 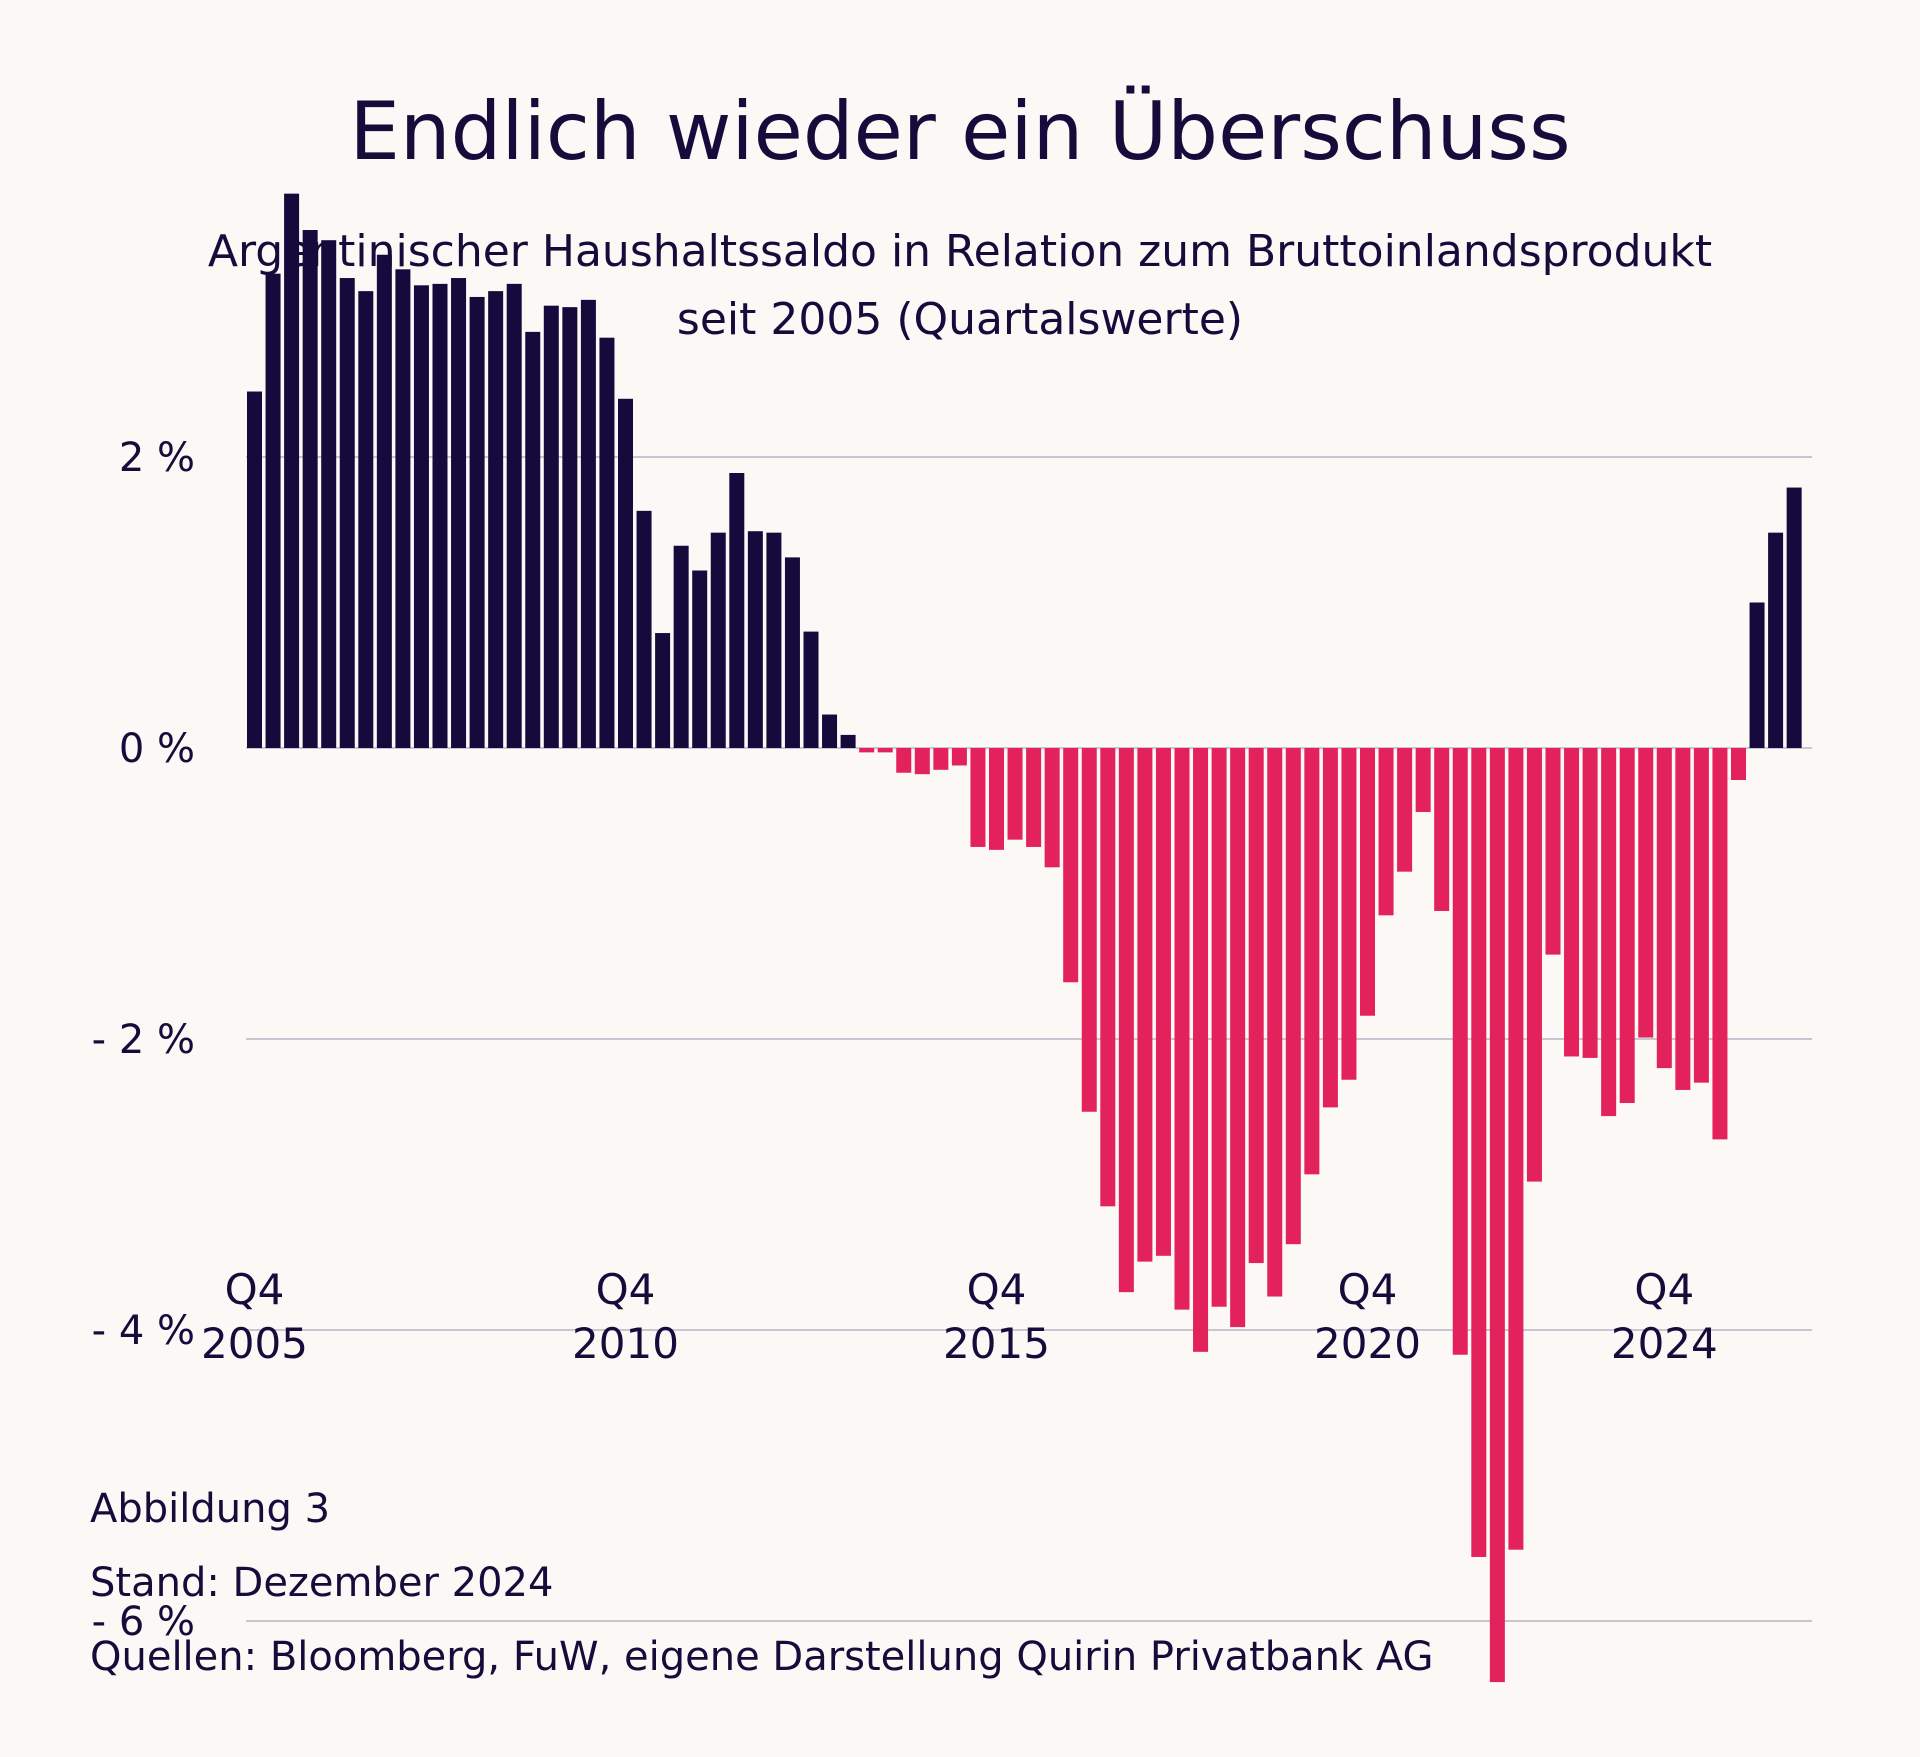 I want to click on x-axis-labels: Q4 2005 Q4 2010 Q4 2015 Q4 2020 Q4 2024, so click(x=959, y=1316).